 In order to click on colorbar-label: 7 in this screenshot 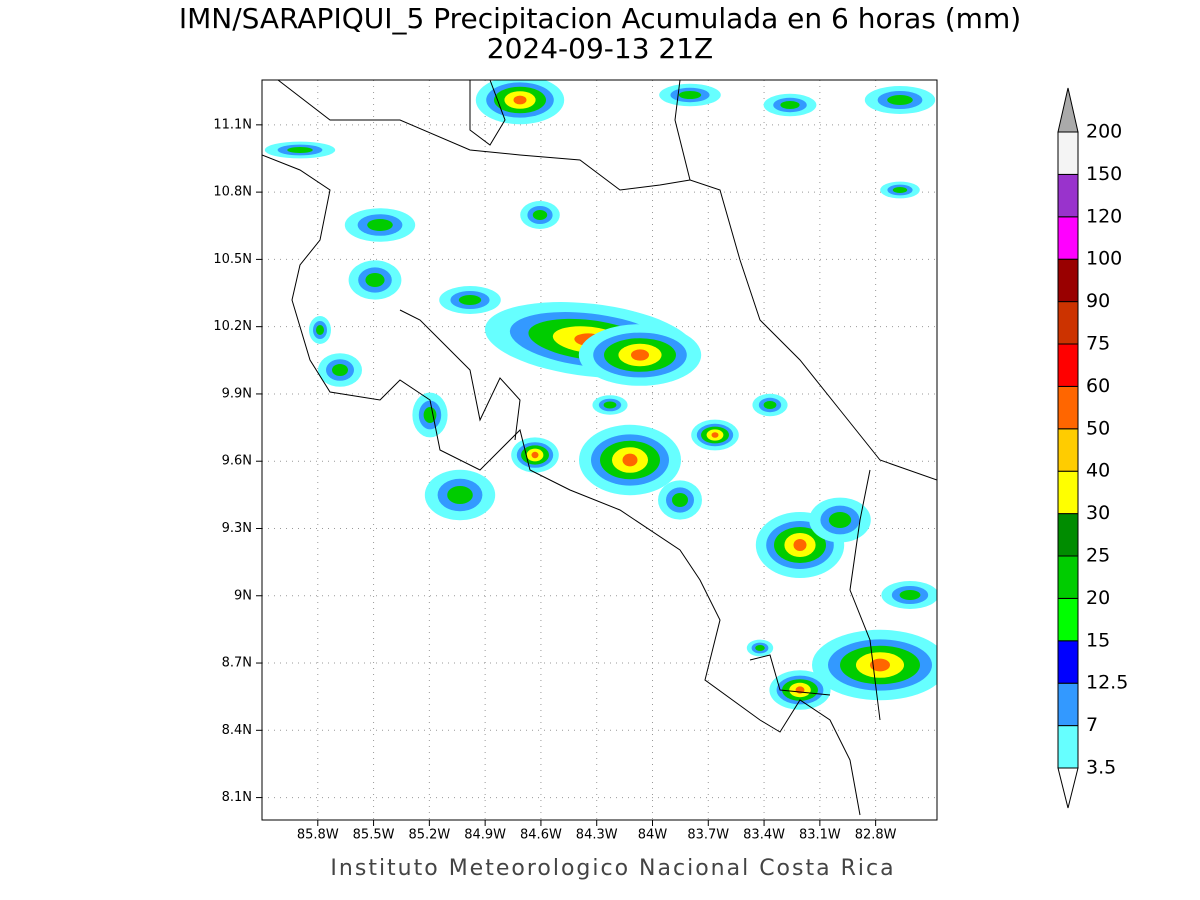, I will do `click(1092, 725)`.